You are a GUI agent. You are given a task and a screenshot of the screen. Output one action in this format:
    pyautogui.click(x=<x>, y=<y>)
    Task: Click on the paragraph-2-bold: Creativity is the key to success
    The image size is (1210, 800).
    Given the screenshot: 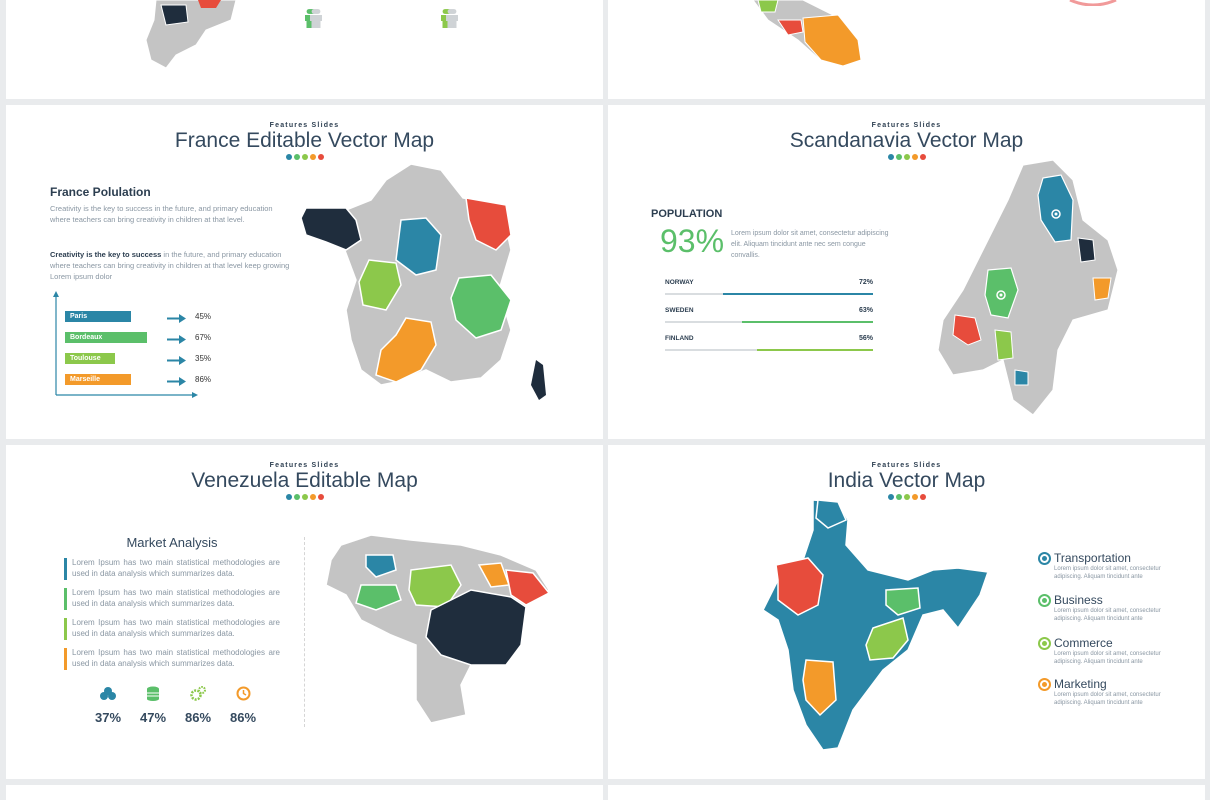 What is the action you would take?
    pyautogui.click(x=106, y=254)
    